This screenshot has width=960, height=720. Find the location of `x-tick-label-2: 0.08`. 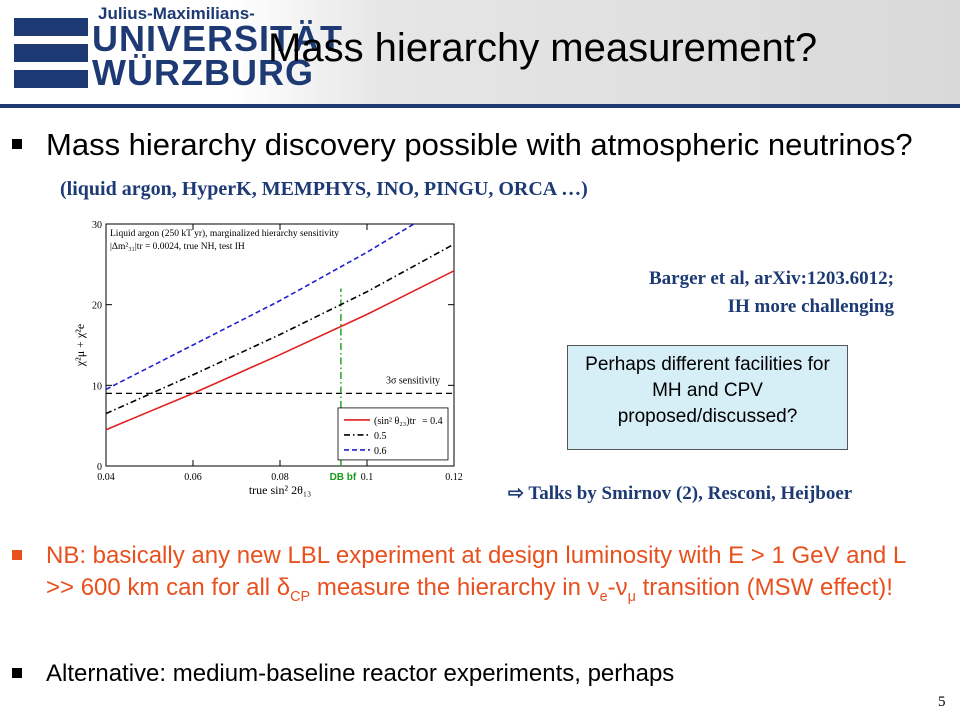

x-tick-label-2: 0.08 is located at coordinates (280, 477).